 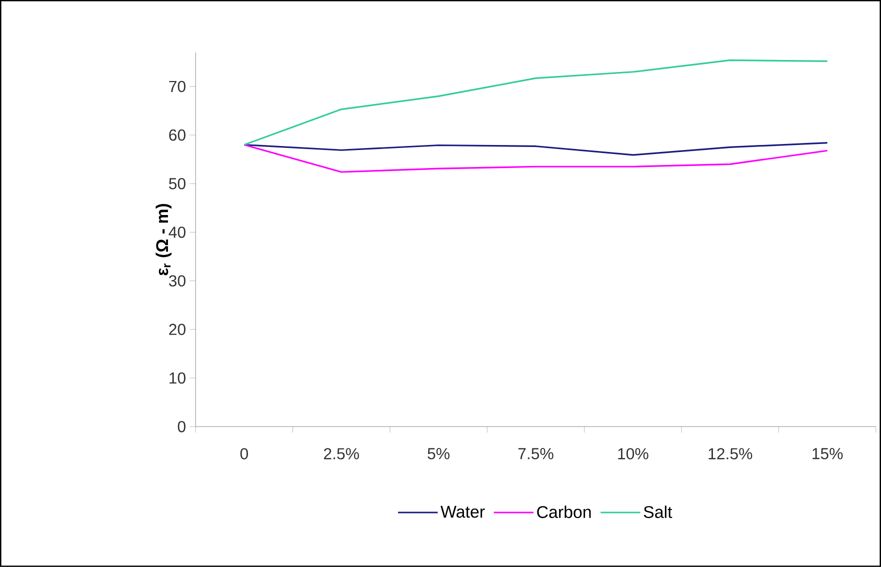 What do you see at coordinates (177, 184) in the screenshot?
I see `y-tick-label: 50` at bounding box center [177, 184].